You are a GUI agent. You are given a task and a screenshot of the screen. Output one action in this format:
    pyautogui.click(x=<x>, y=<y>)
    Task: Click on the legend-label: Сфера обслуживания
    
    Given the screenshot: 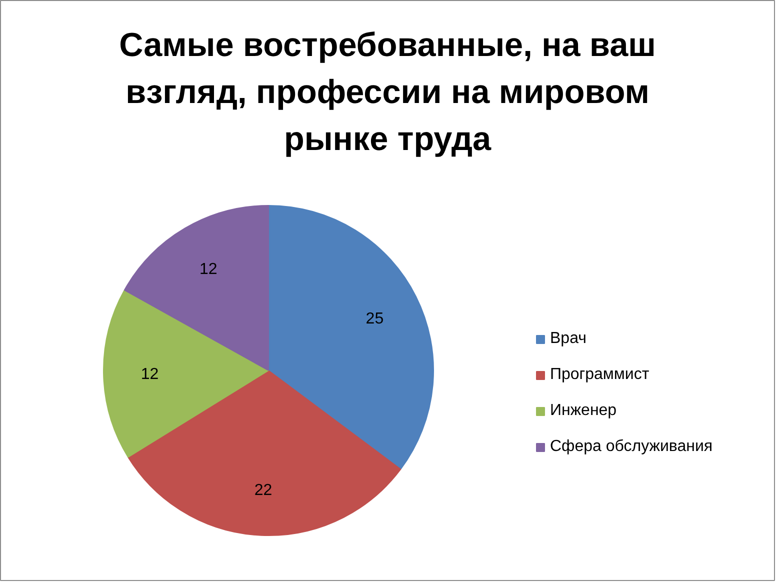 What is the action you would take?
    pyautogui.click(x=631, y=447)
    